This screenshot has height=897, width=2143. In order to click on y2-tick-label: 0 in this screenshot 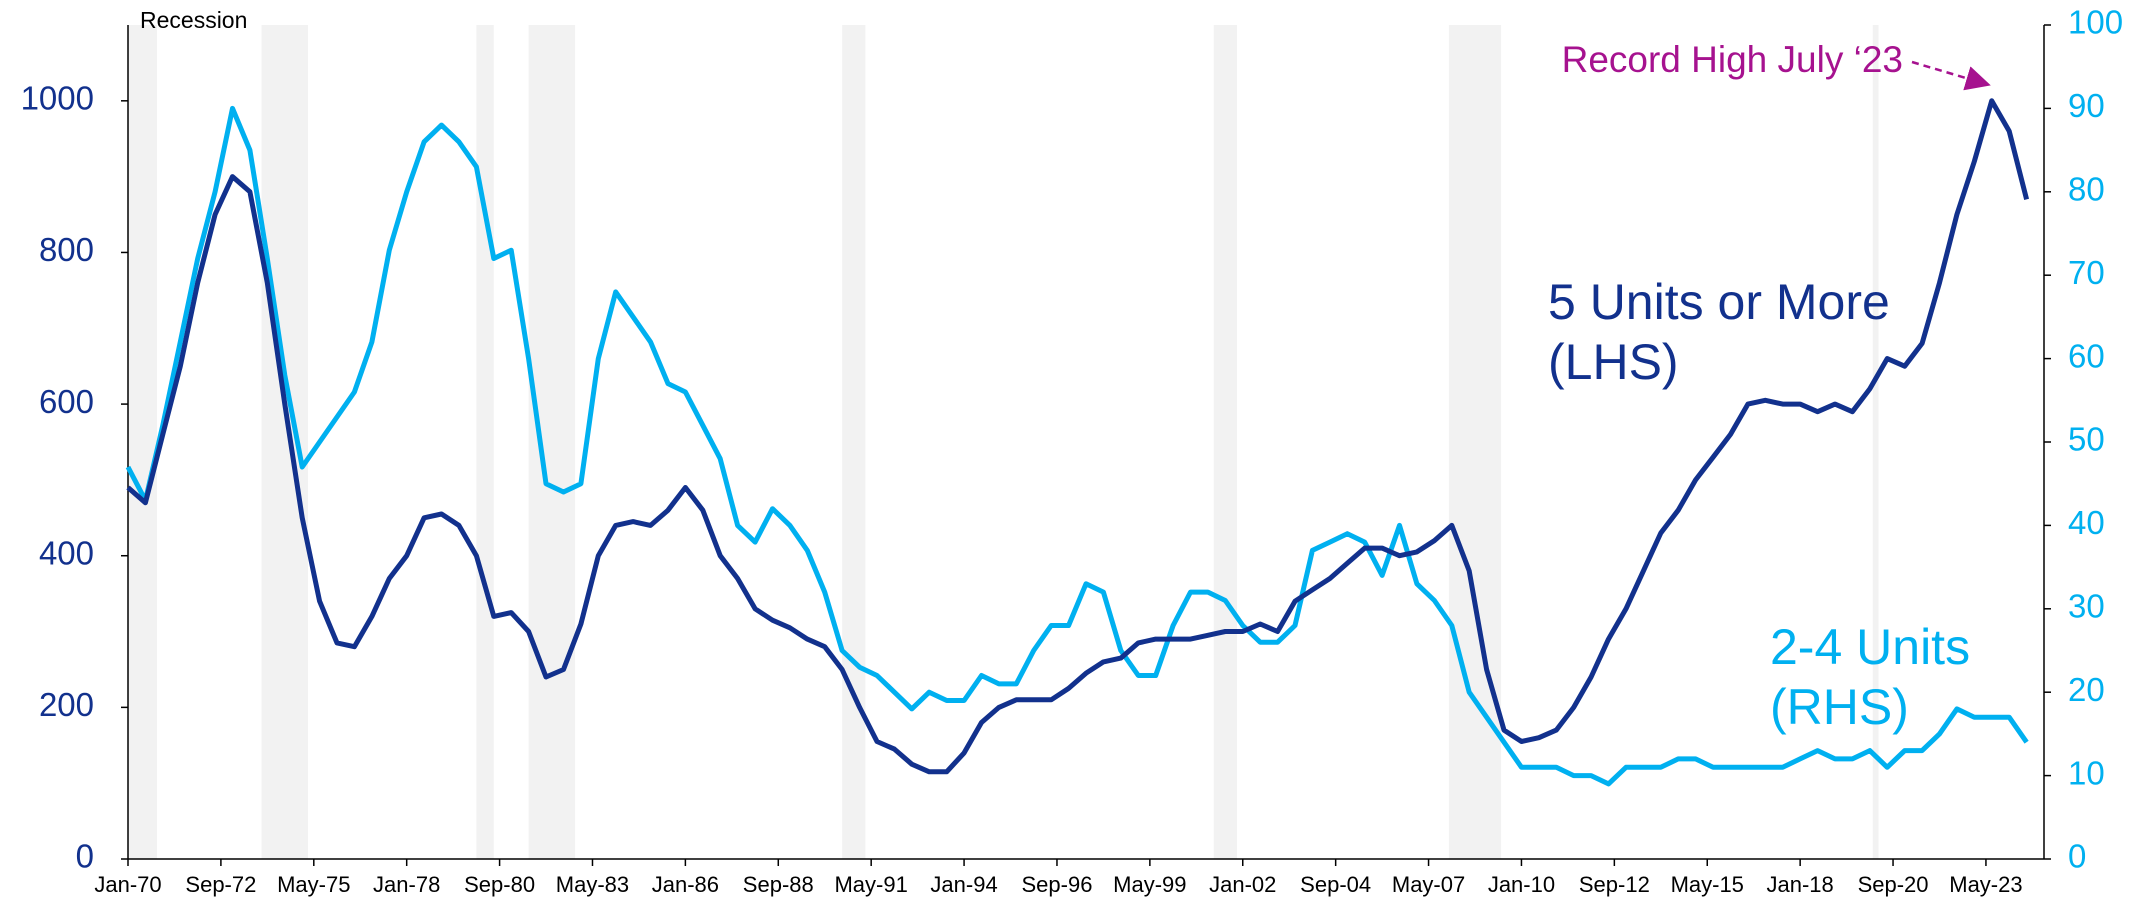, I will do `click(2077, 856)`.